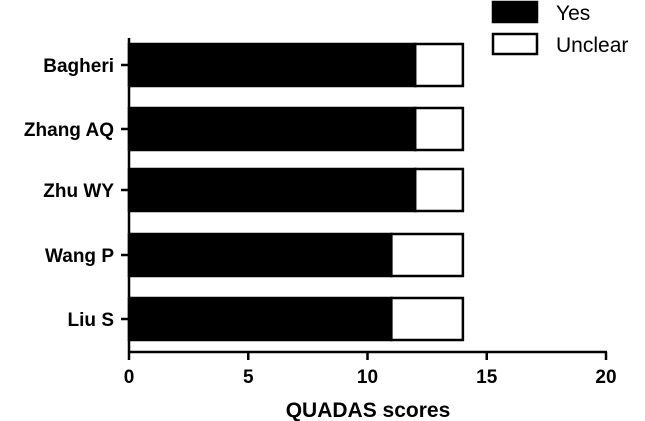  Describe the element at coordinates (367, 377) in the screenshot. I see `x-tick-label: 10` at that location.